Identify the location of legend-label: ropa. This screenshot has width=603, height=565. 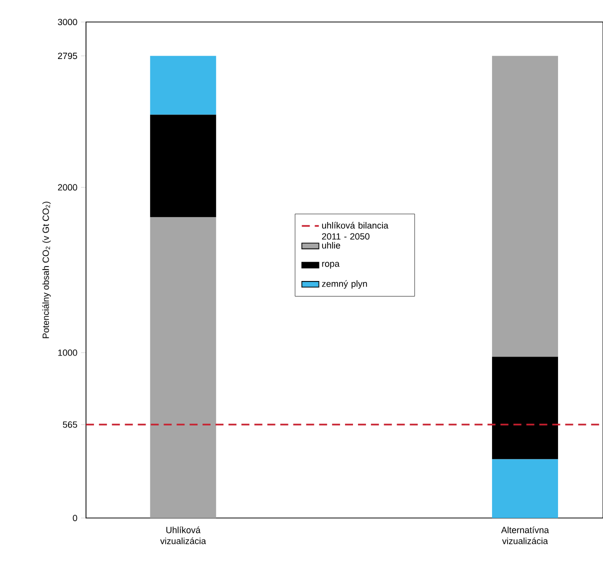
(331, 265).